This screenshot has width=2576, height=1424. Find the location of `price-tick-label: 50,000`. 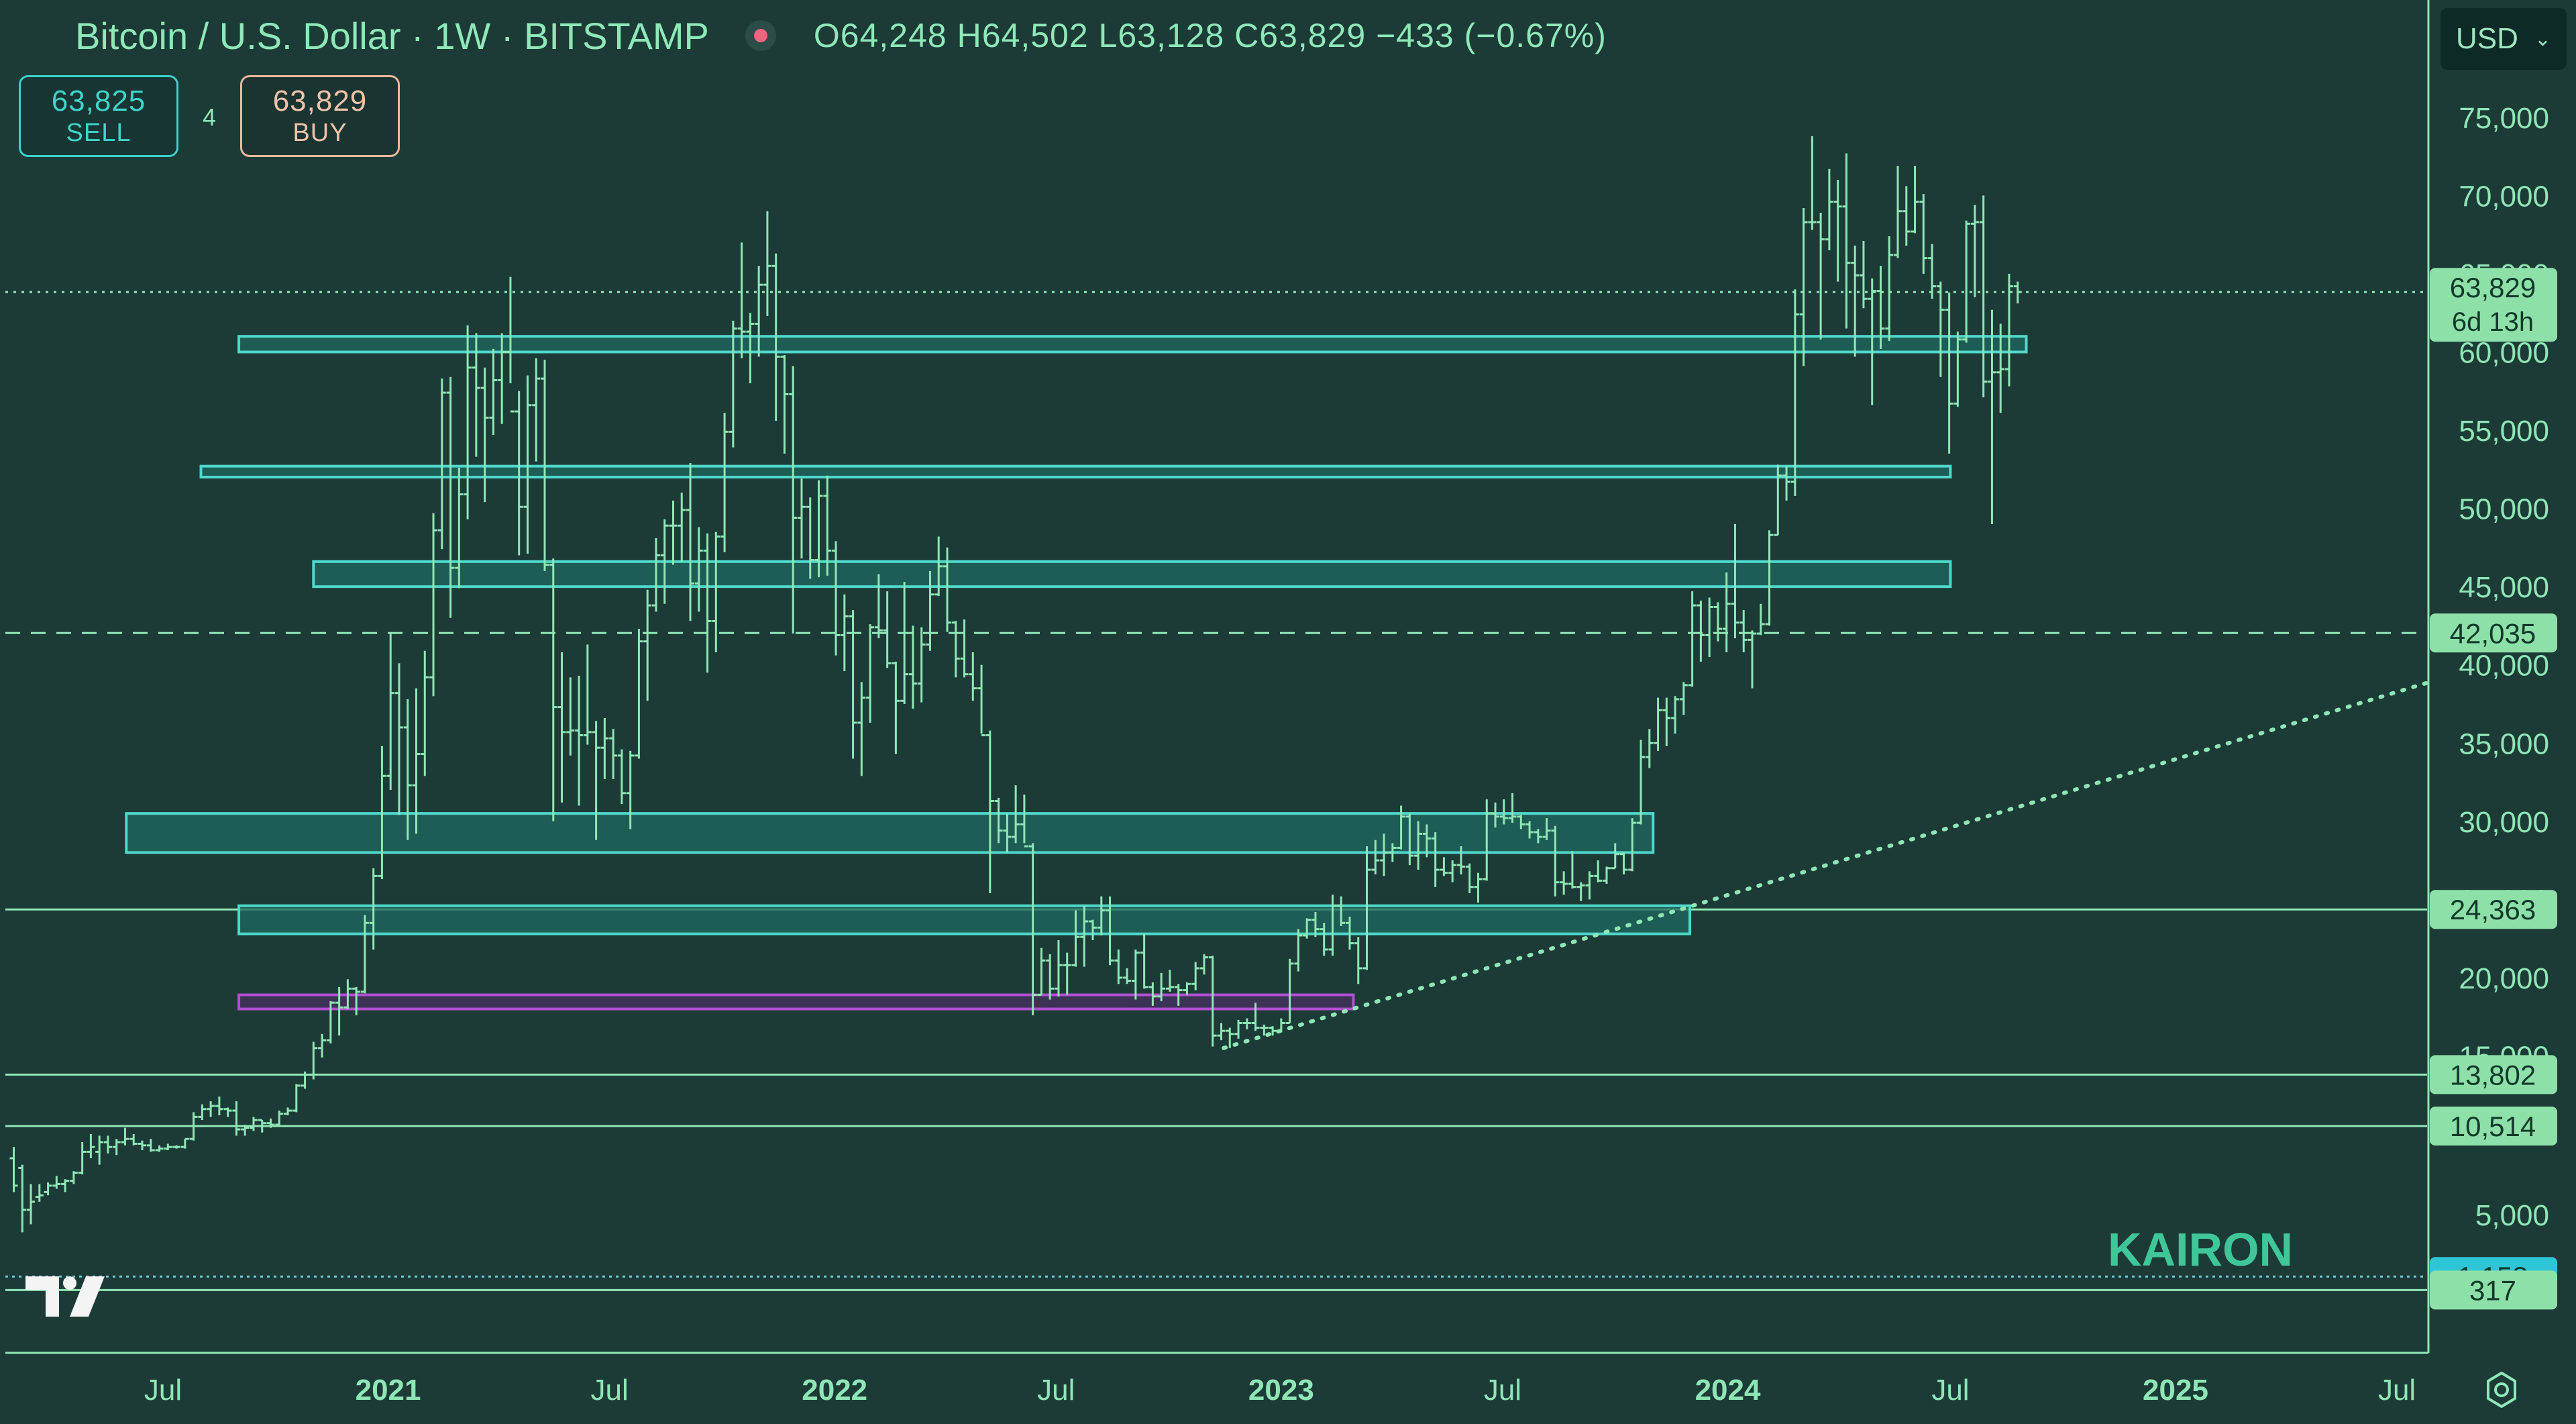

price-tick-label: 50,000 is located at coordinates (2504, 509).